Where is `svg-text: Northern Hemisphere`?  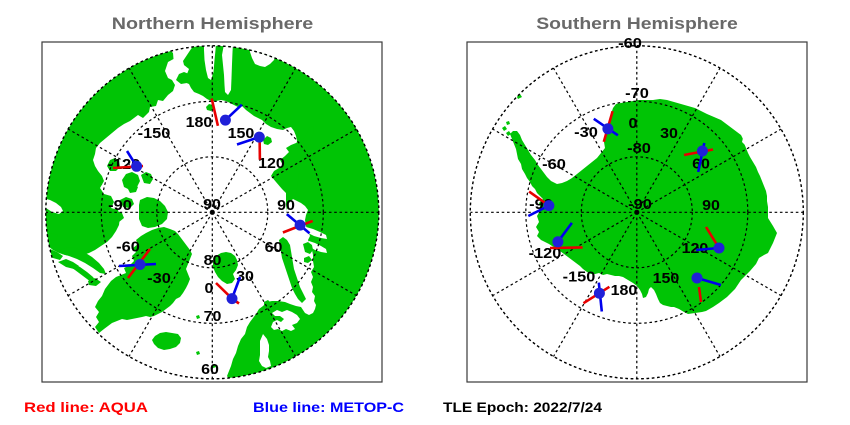
svg-text: Northern Hemisphere is located at coordinates (213, 23).